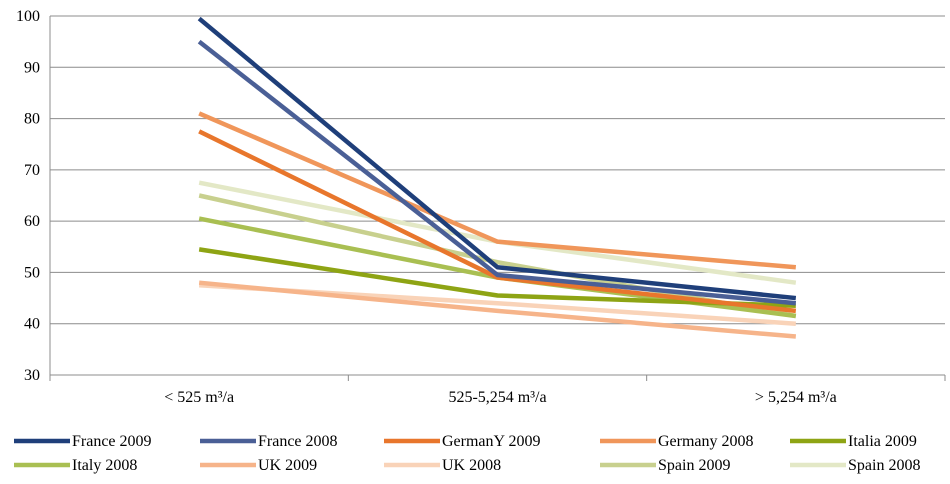  What do you see at coordinates (32, 67) in the screenshot?
I see `y-tick-label: 90` at bounding box center [32, 67].